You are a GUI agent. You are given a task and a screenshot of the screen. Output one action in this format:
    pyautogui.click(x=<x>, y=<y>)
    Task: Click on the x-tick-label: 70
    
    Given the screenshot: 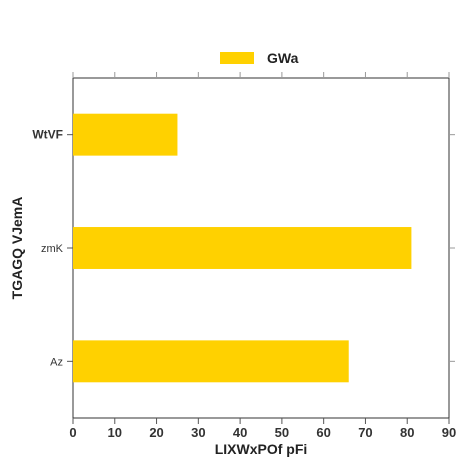 What is the action you would take?
    pyautogui.click(x=365, y=432)
    